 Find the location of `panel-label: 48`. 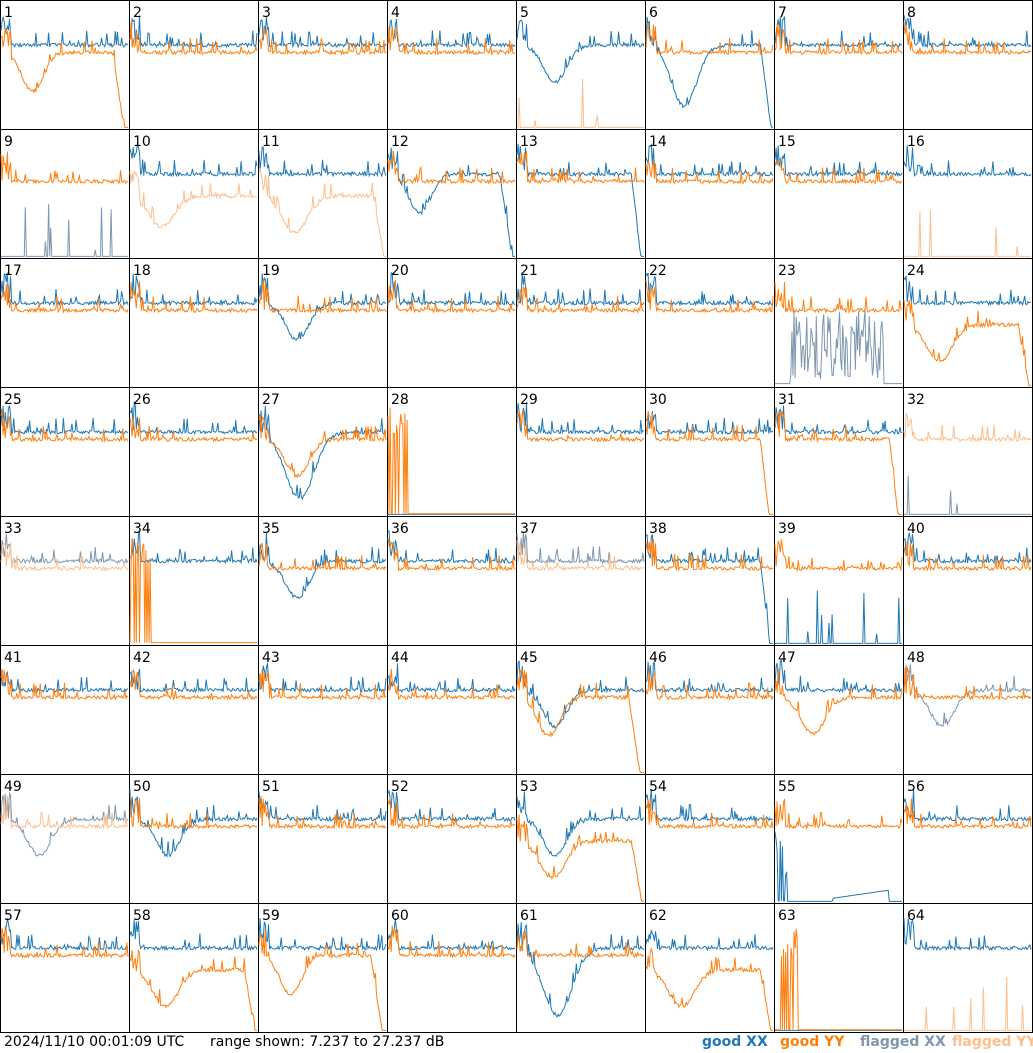

panel-label: 48 is located at coordinates (916, 658).